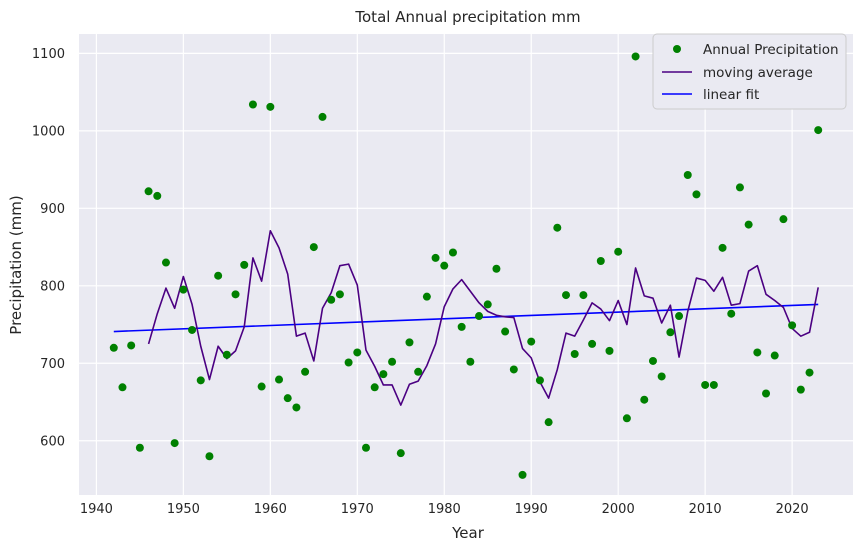  I want to click on x-tick-label: 1940, so click(96, 509).